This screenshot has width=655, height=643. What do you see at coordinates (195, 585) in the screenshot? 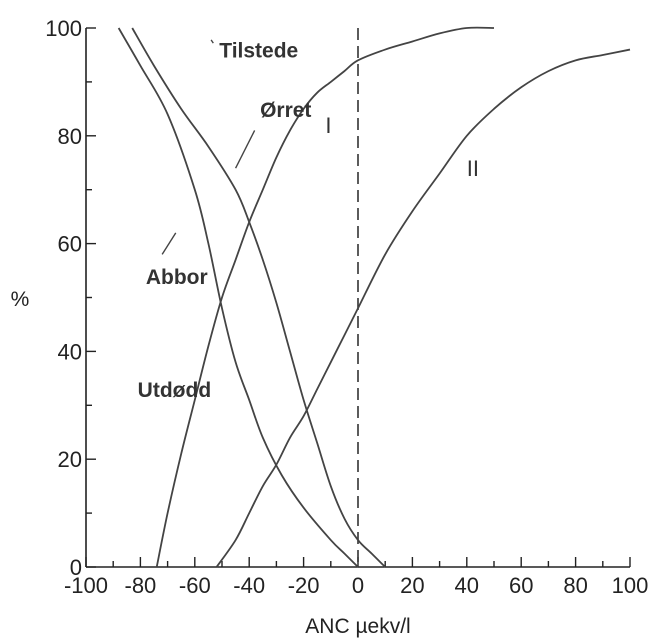
I see `x-tick-label: -60` at bounding box center [195, 585].